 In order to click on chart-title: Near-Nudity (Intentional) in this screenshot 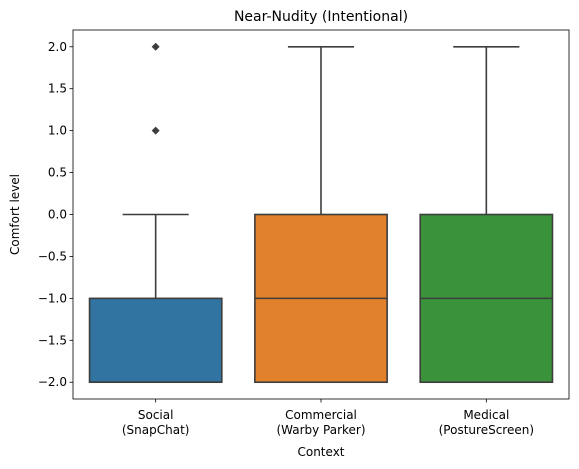, I will do `click(321, 17)`.